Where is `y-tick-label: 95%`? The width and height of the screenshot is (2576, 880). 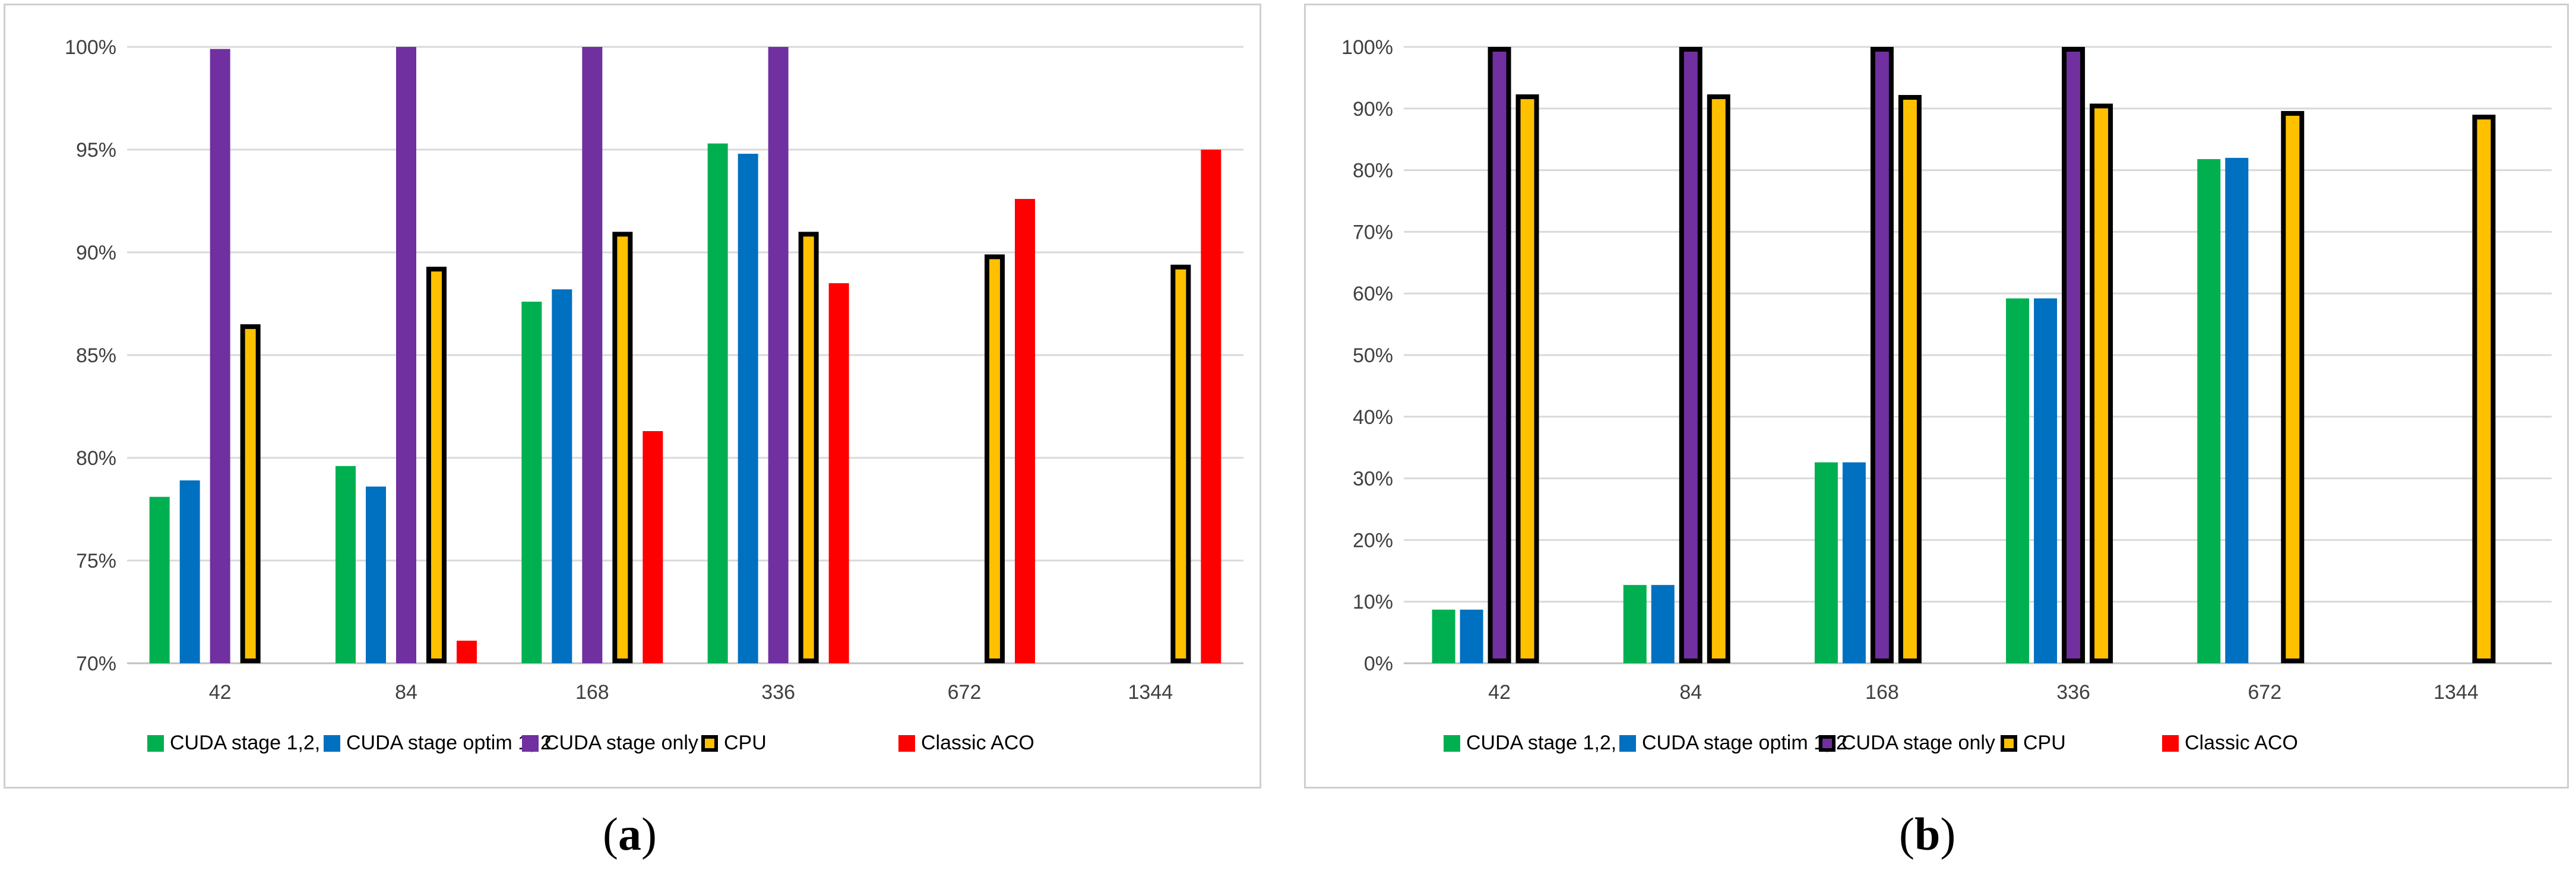
y-tick-label: 95% is located at coordinates (96, 151).